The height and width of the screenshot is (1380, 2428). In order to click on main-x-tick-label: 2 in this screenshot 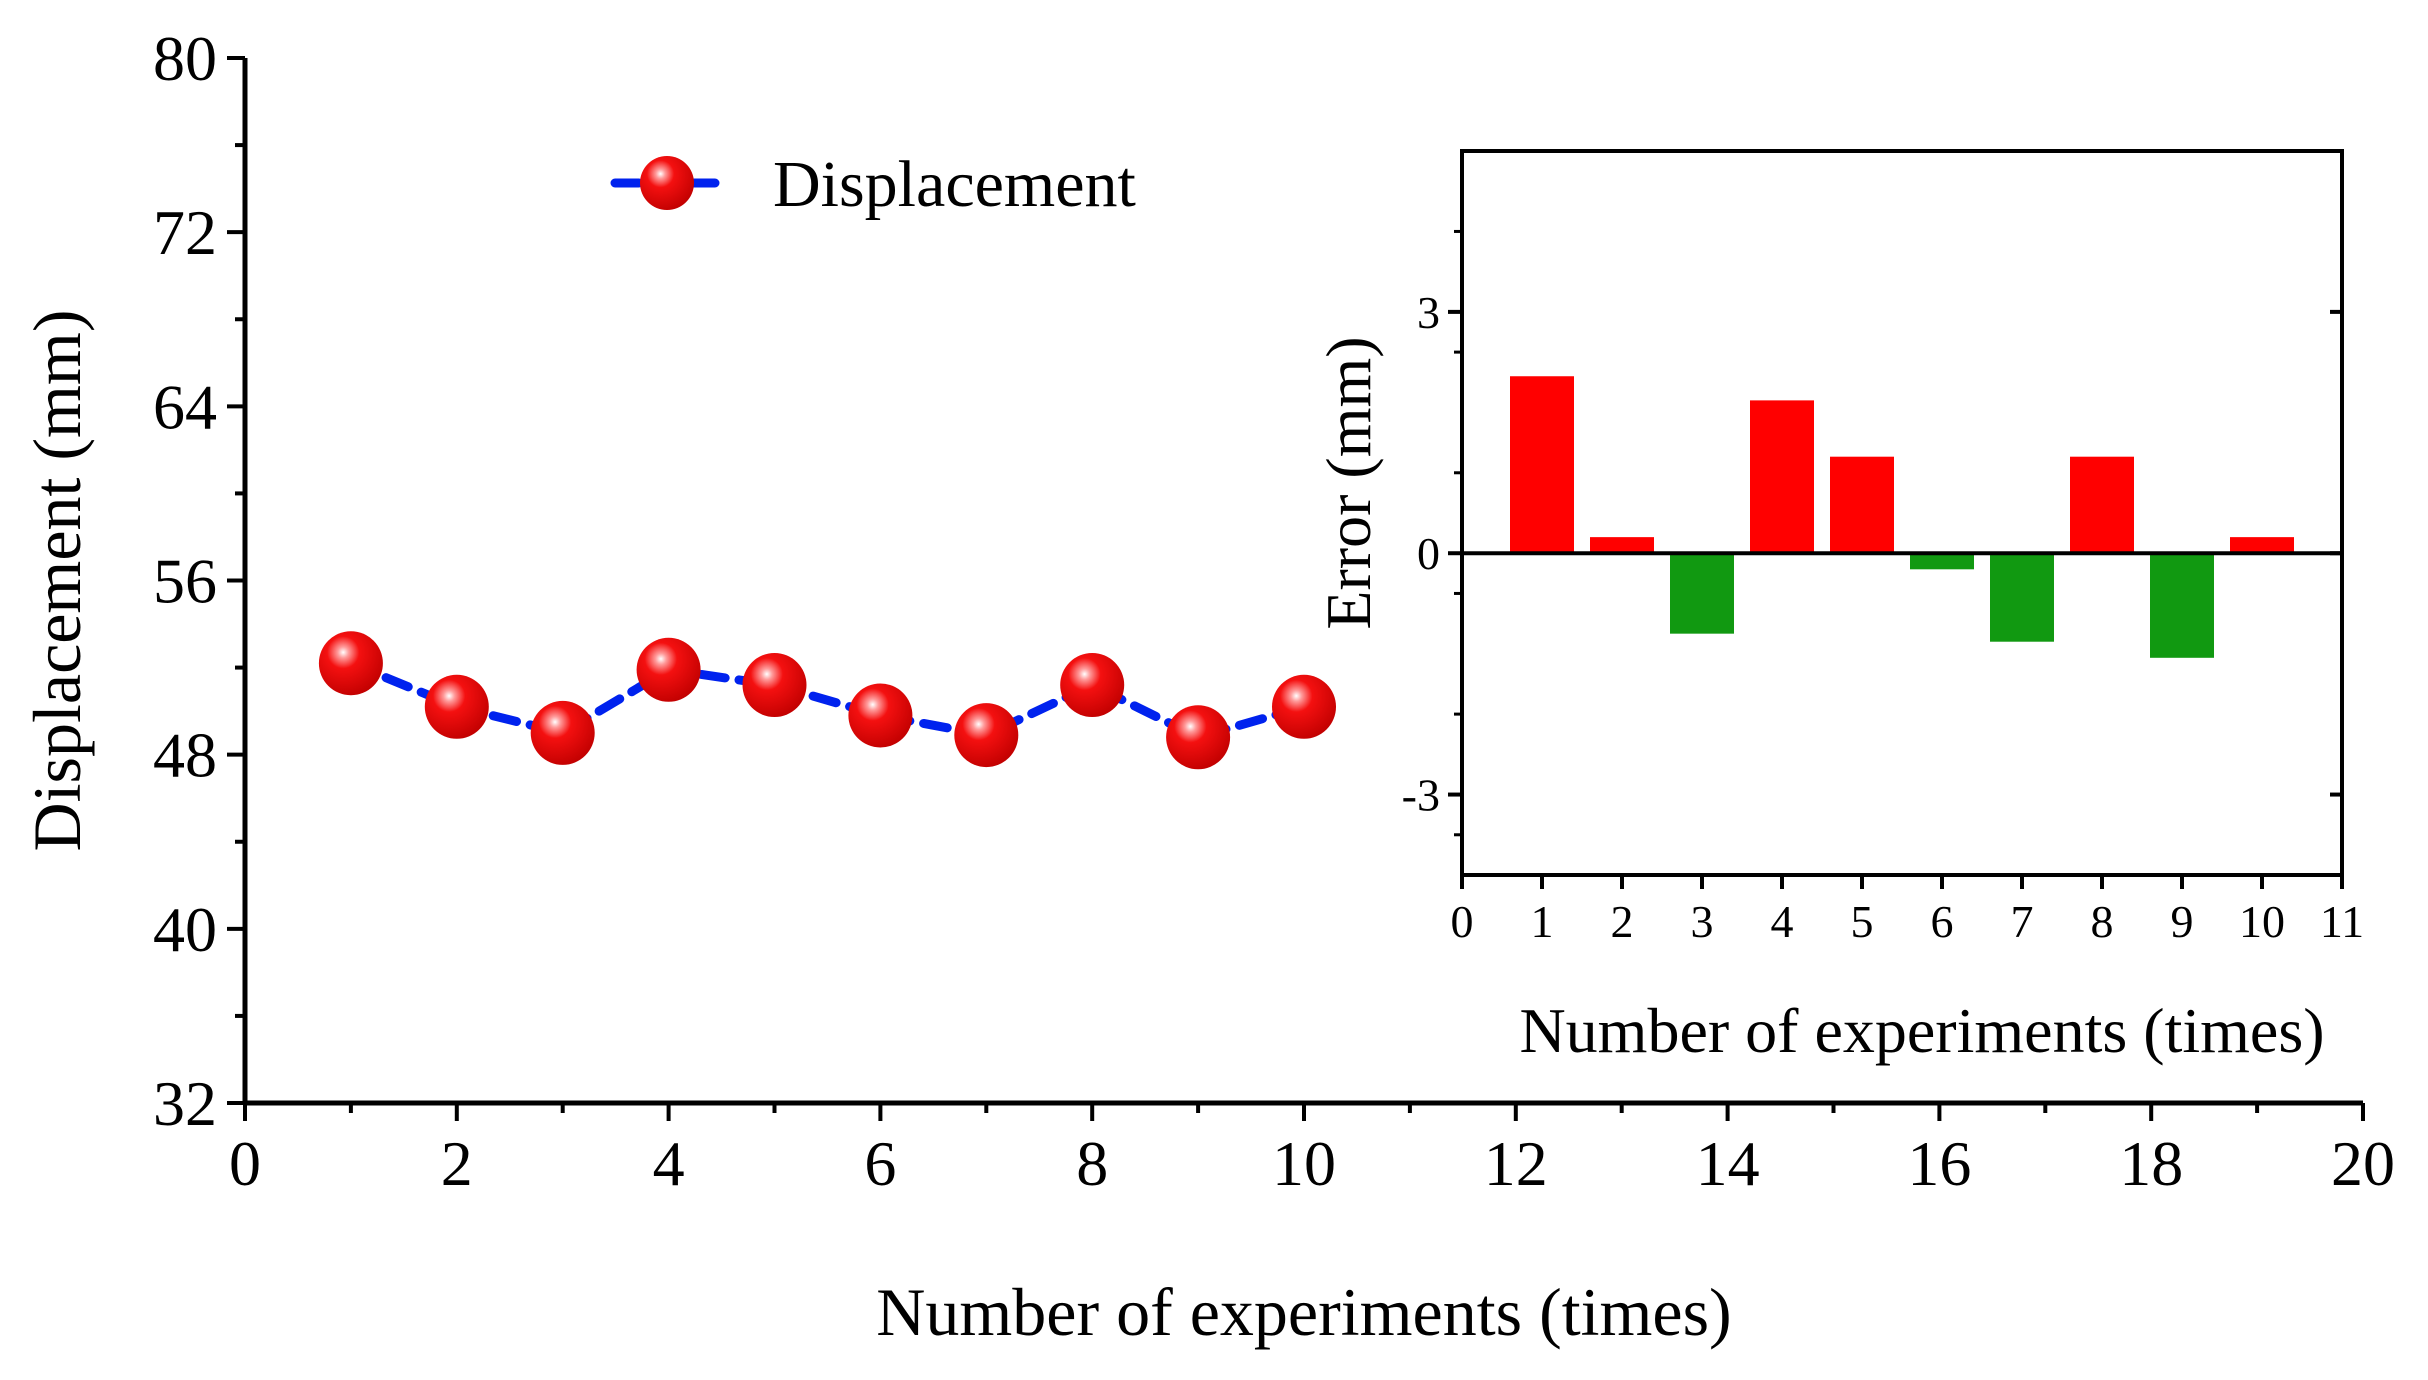, I will do `click(457, 1163)`.